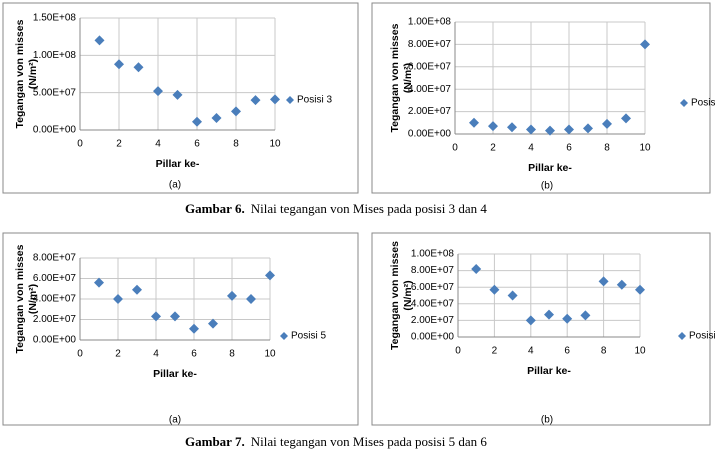 This screenshot has width=715, height=454. I want to click on legend-label: Posisi 4, so click(703, 103).